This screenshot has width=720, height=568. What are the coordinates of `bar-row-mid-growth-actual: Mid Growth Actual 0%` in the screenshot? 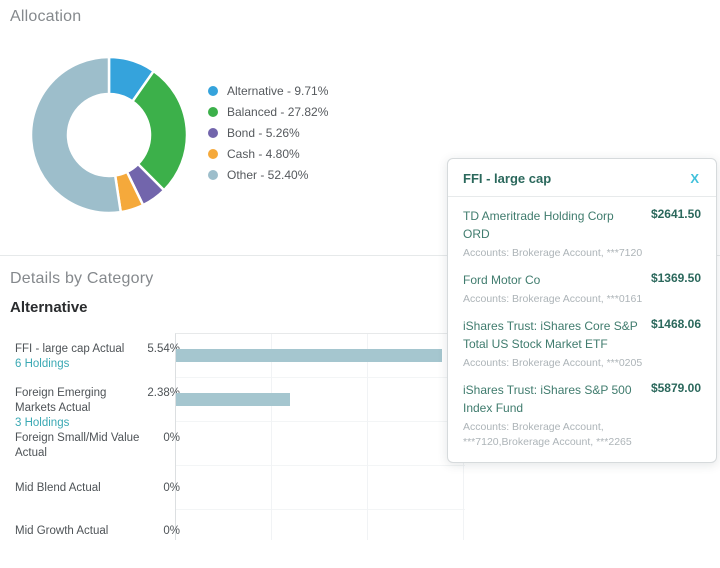 It's located at (360, 546).